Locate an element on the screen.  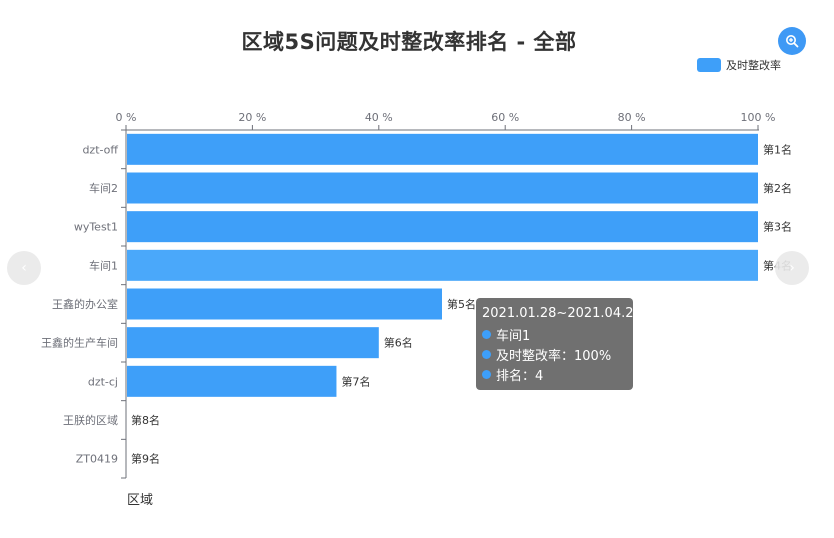
prev-button: ‹ is located at coordinates (24, 268).